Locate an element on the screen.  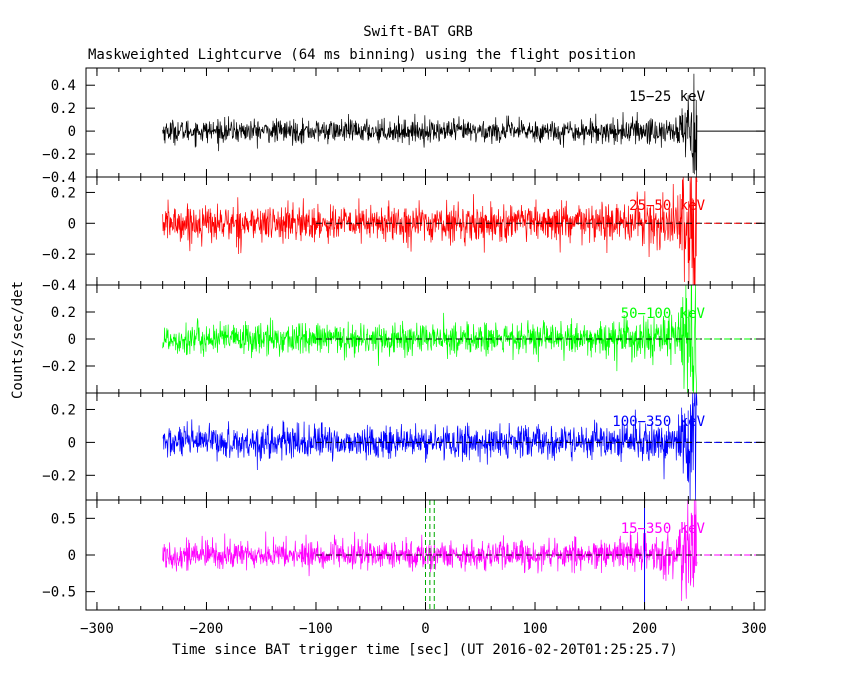
y-tick-label: 0.5 is located at coordinates (63, 519).